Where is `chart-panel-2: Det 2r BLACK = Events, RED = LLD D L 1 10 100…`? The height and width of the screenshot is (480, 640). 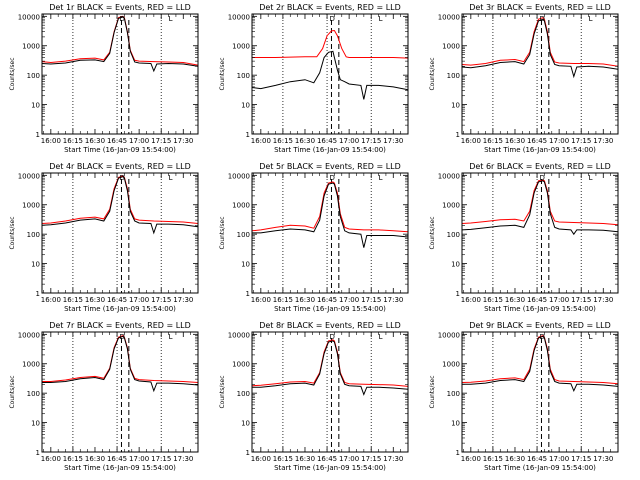
chart-panel-2: Det 2r BLACK = Events, RED = LLD D L 1 10 100… is located at coordinates (314, 78).